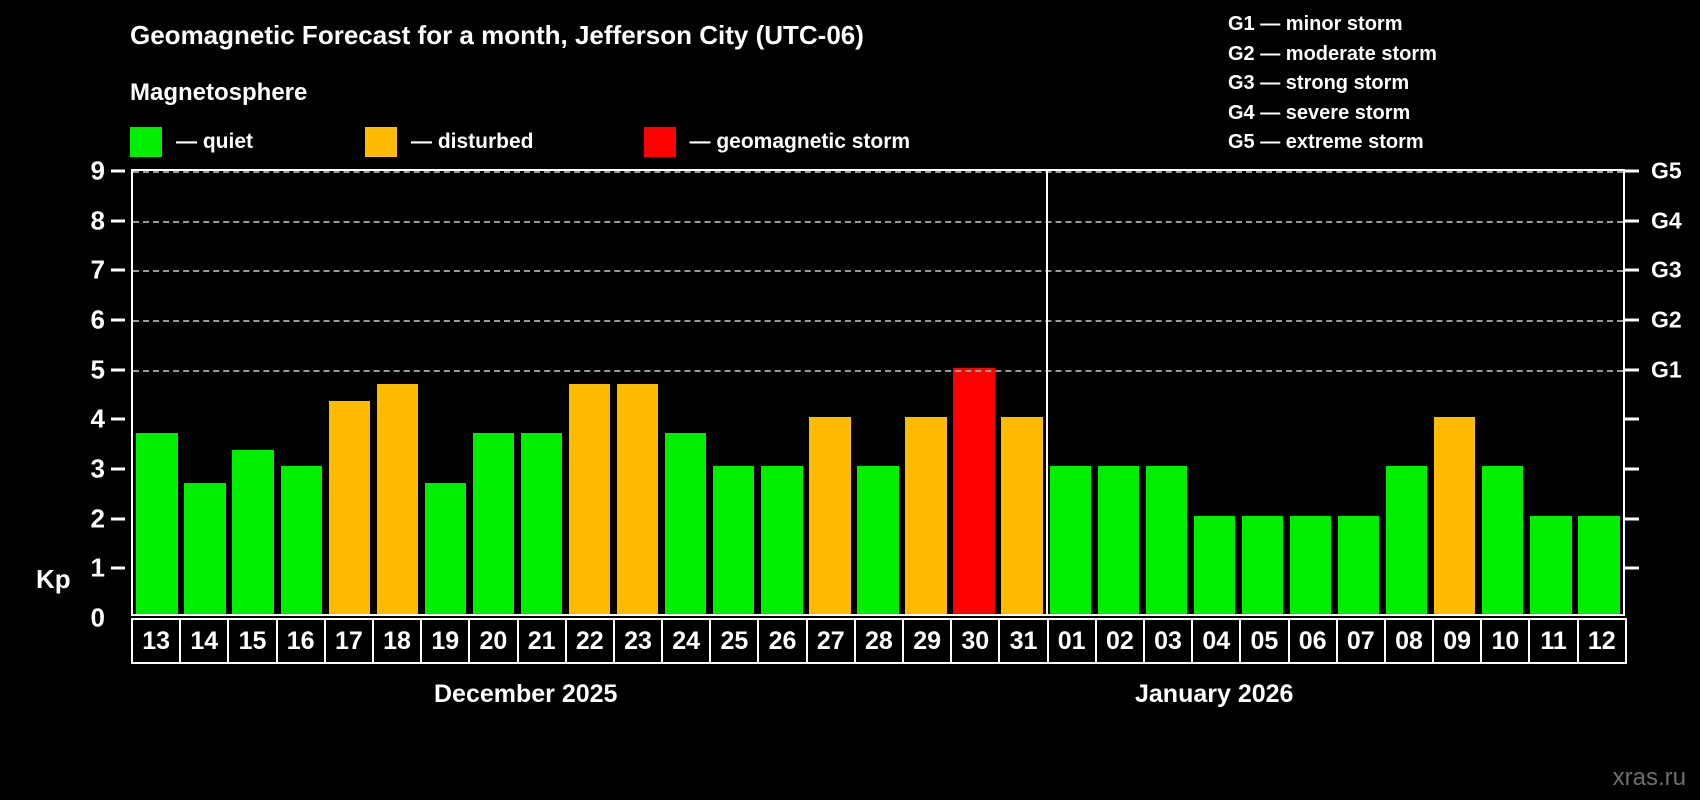 The width and height of the screenshot is (1700, 800). I want to click on date-cell-09: 09, so click(1457, 641).